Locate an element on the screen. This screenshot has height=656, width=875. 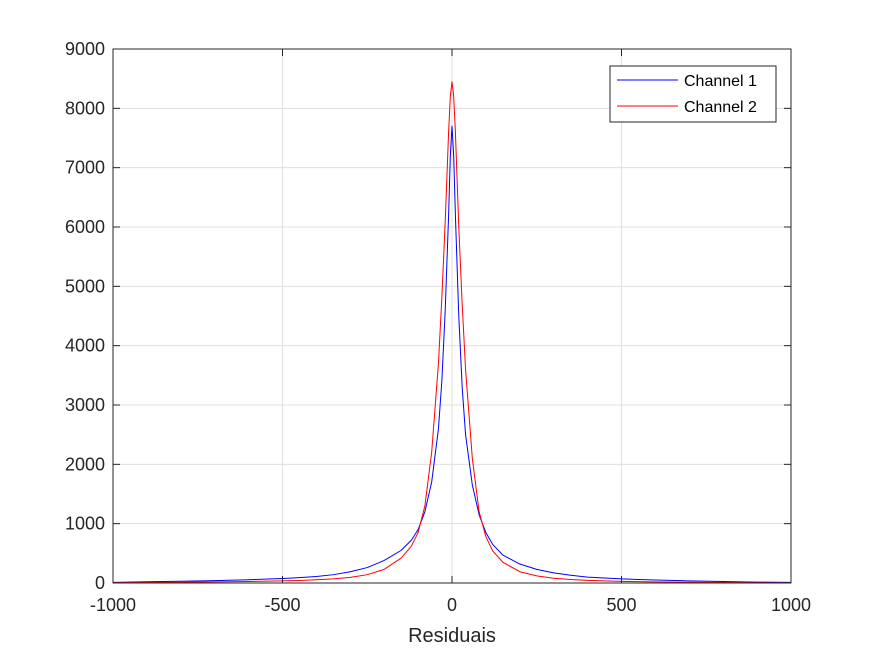
legend-box is located at coordinates (693, 94).